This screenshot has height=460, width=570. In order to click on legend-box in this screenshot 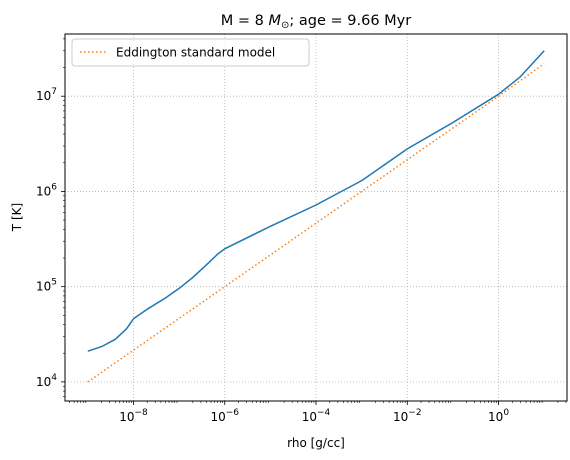, I will do `click(190, 52)`.